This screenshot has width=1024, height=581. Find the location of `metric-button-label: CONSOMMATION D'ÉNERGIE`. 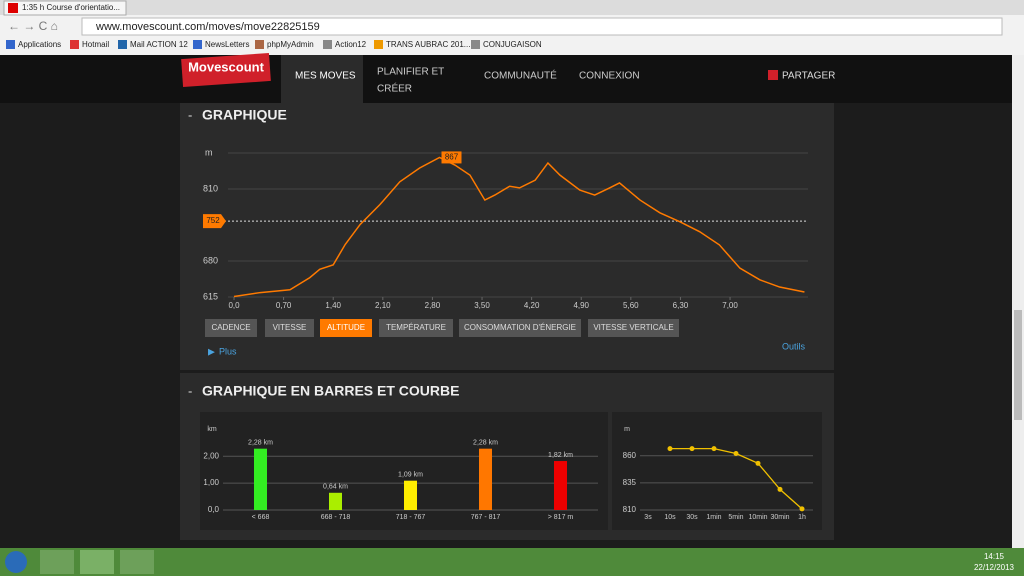

metric-button-label: CONSOMMATION D'ÉNERGIE is located at coordinates (520, 327).